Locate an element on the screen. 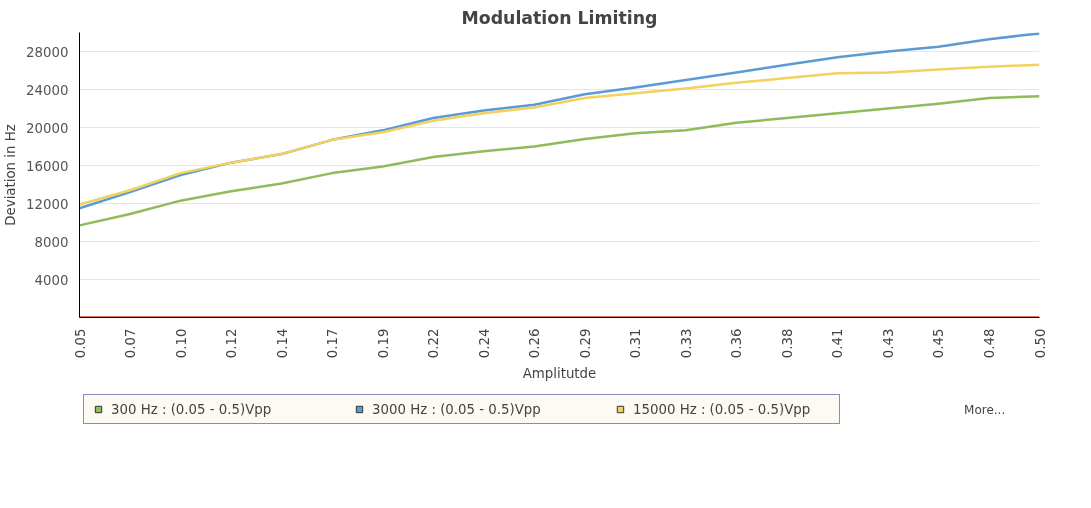  x-tick-label: 0.10 is located at coordinates (181, 343).